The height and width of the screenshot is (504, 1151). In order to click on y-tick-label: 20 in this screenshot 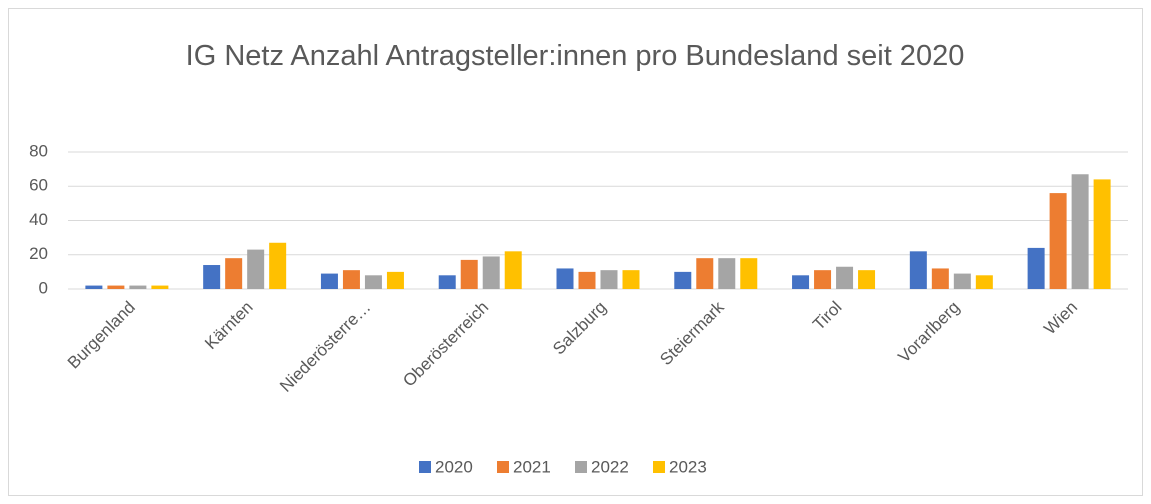, I will do `click(38, 253)`.